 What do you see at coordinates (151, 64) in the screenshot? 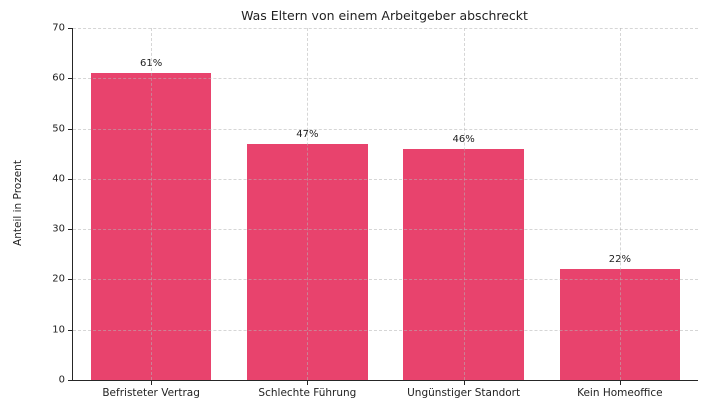
I see `bar-value-label: 61%` at bounding box center [151, 64].